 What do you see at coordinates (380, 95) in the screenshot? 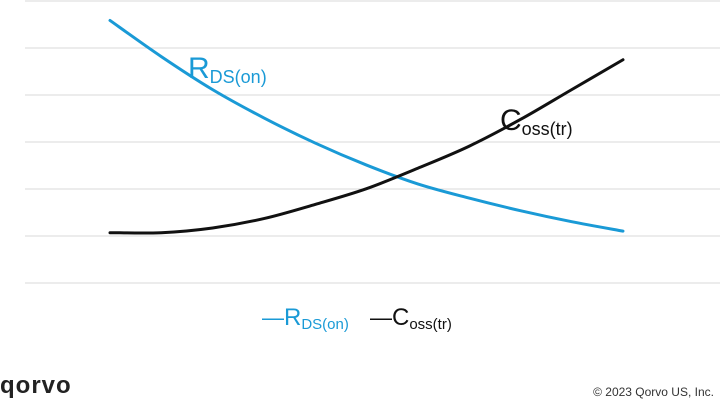
I see `chart-series-labels: RDS(on) Coss(tr)` at bounding box center [380, 95].